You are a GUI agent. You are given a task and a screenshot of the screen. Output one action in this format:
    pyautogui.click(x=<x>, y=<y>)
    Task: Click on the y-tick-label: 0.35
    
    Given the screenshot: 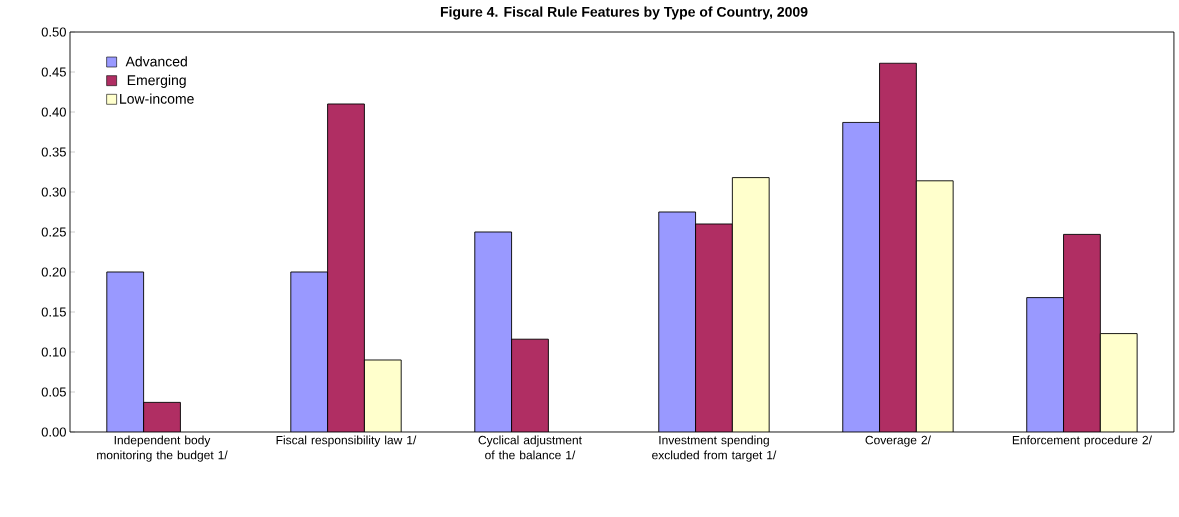 What is the action you would take?
    pyautogui.click(x=53, y=152)
    